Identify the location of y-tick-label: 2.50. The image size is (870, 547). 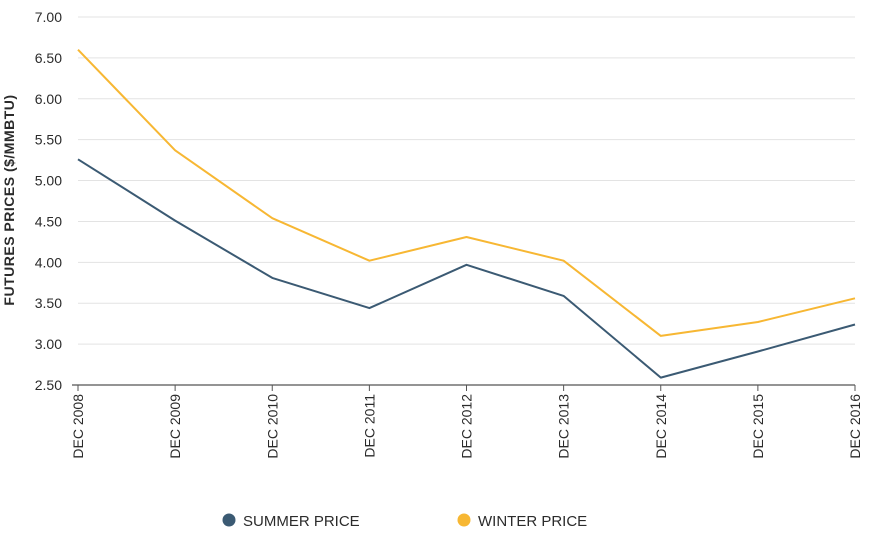
(48, 385).